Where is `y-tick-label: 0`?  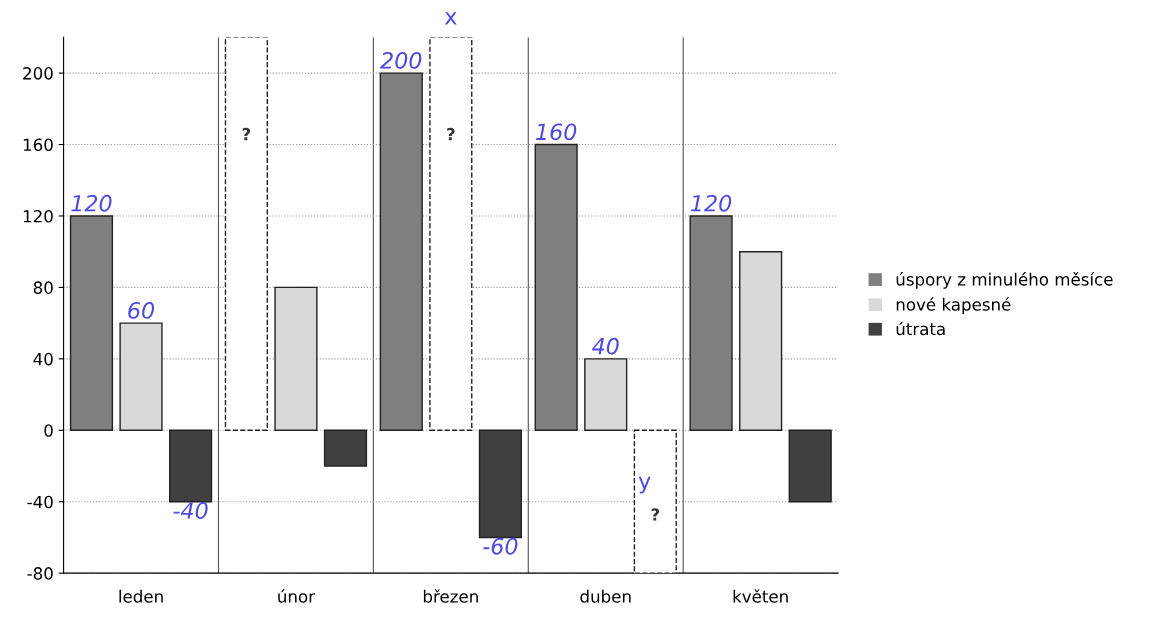
y-tick-label: 0 is located at coordinates (48, 430).